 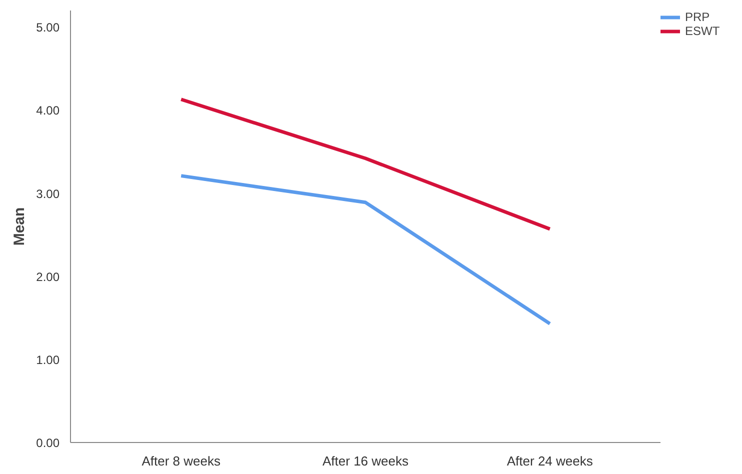 I want to click on y-tick-label: 1.00, so click(x=48, y=359).